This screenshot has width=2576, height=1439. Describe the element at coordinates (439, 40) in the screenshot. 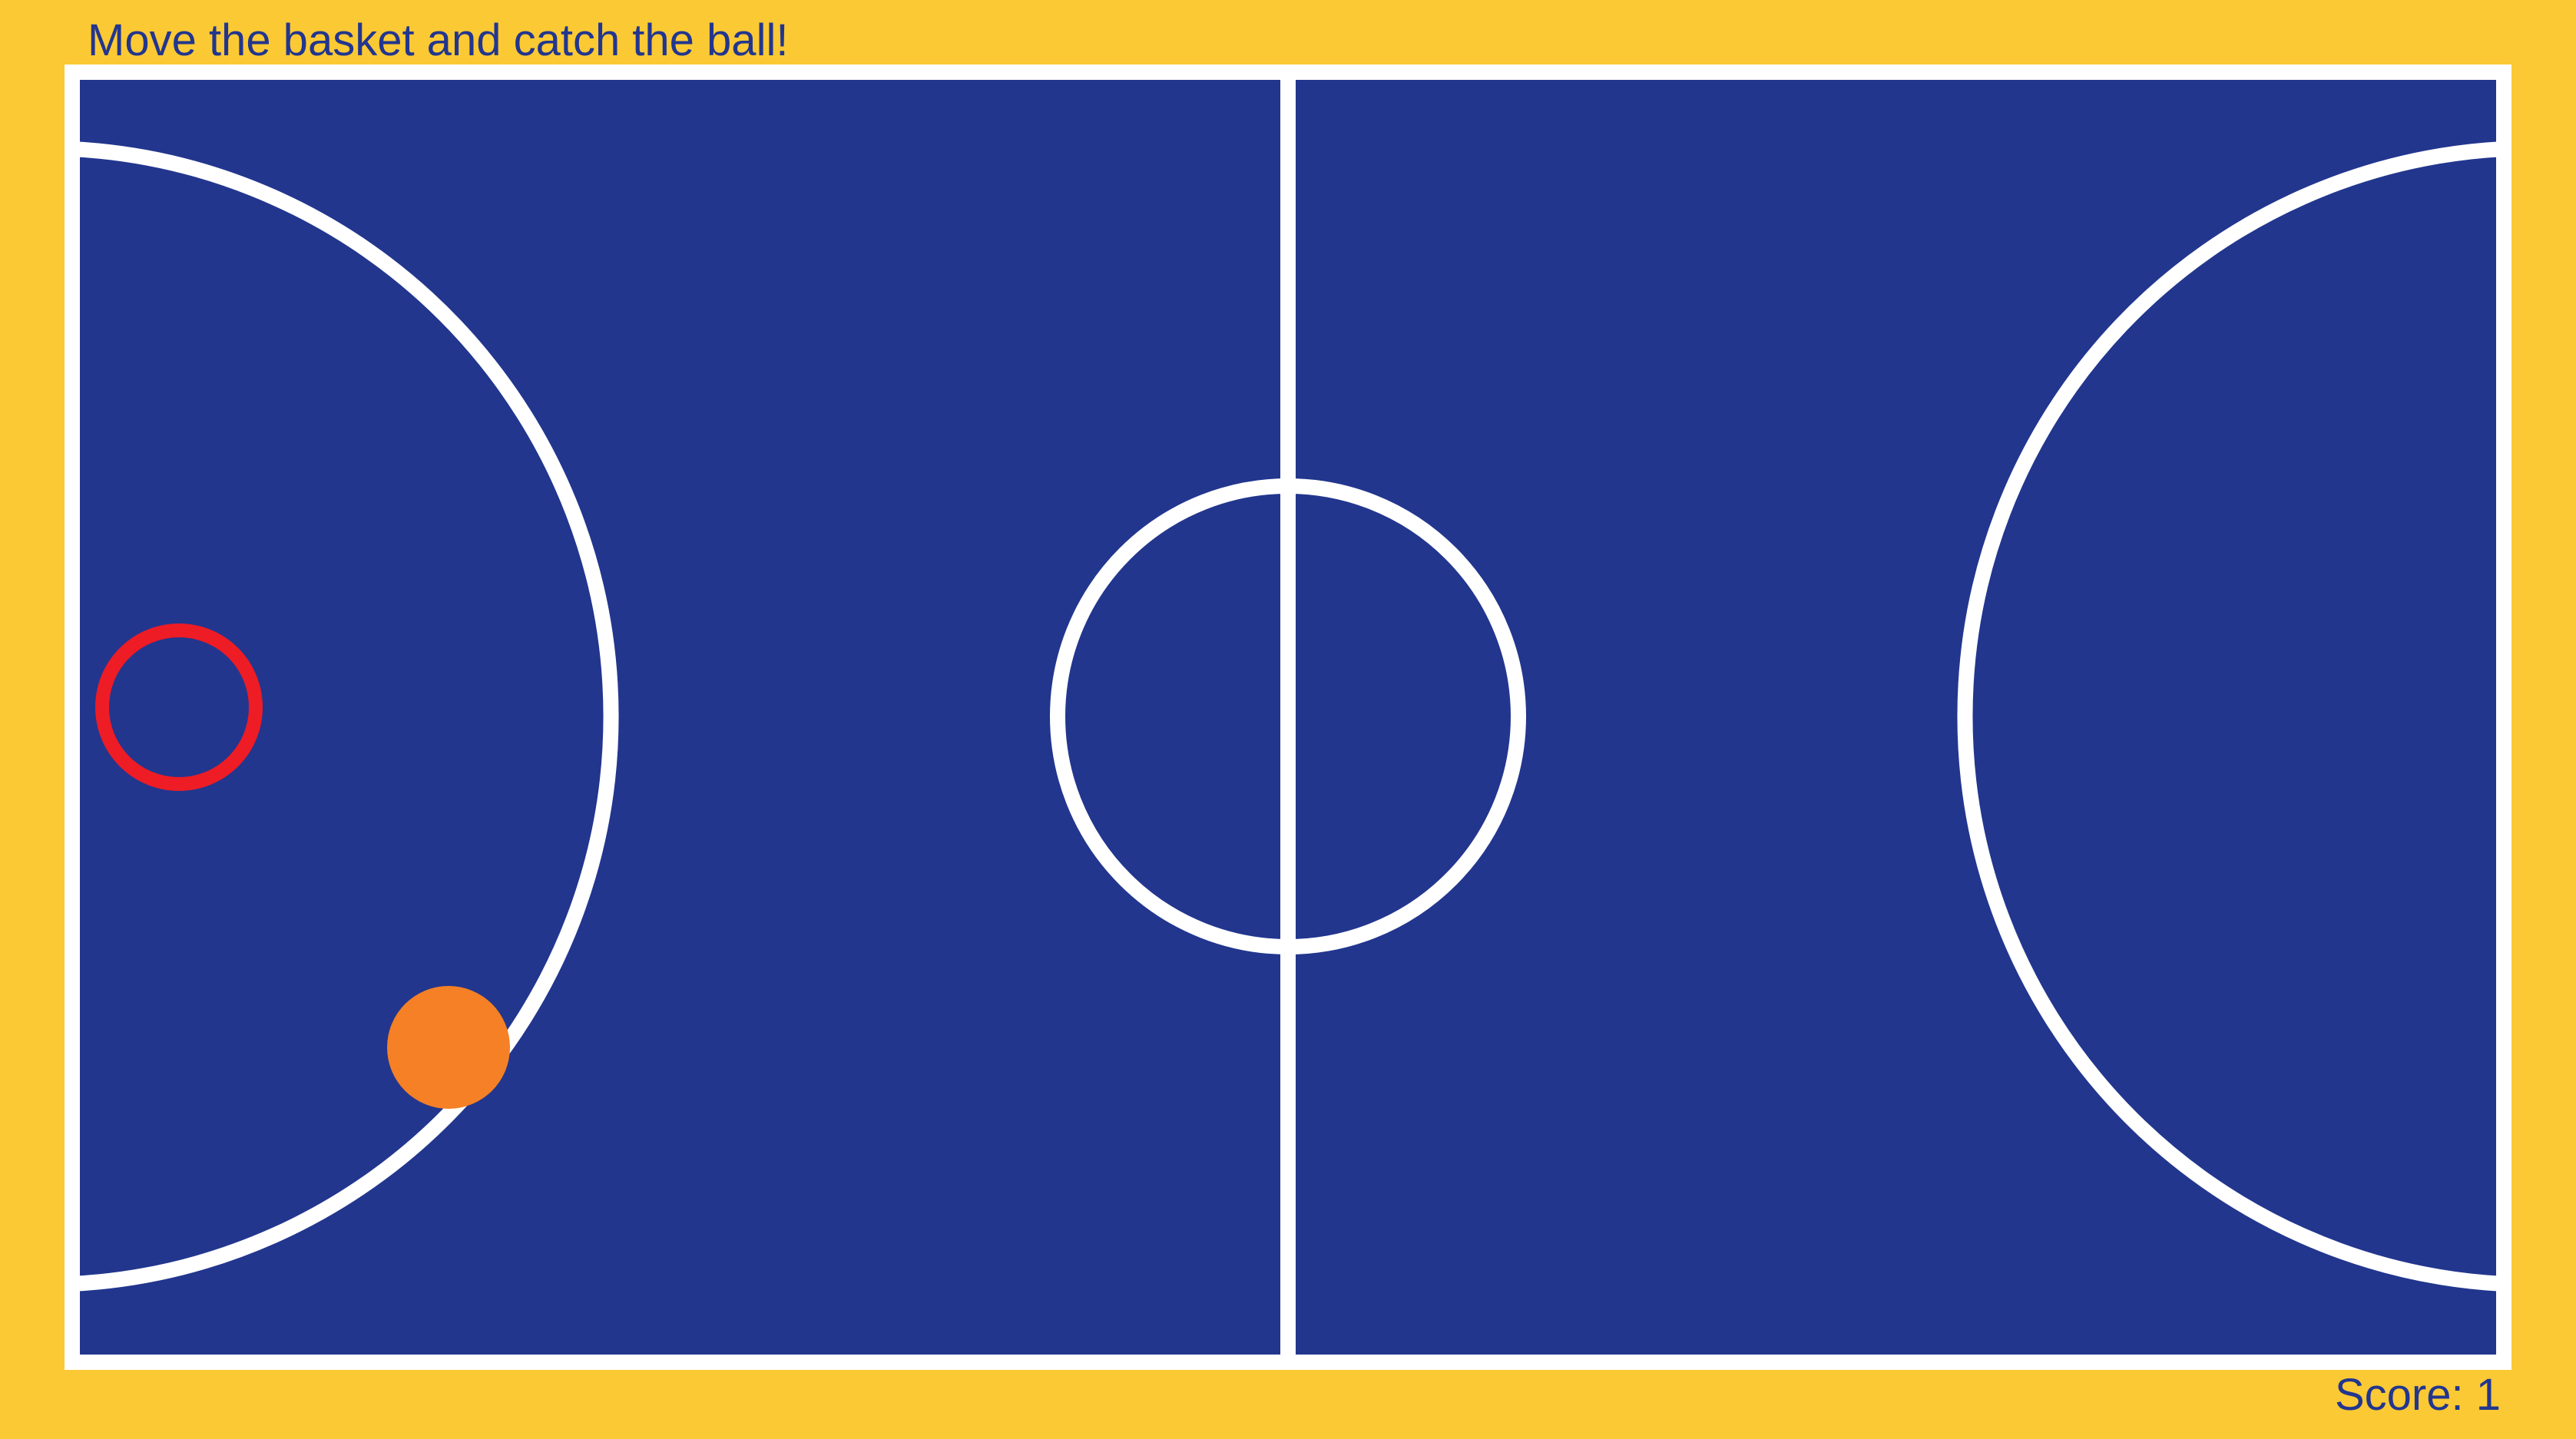

I see `instruction-text: Move the basket and catch the ball!` at that location.